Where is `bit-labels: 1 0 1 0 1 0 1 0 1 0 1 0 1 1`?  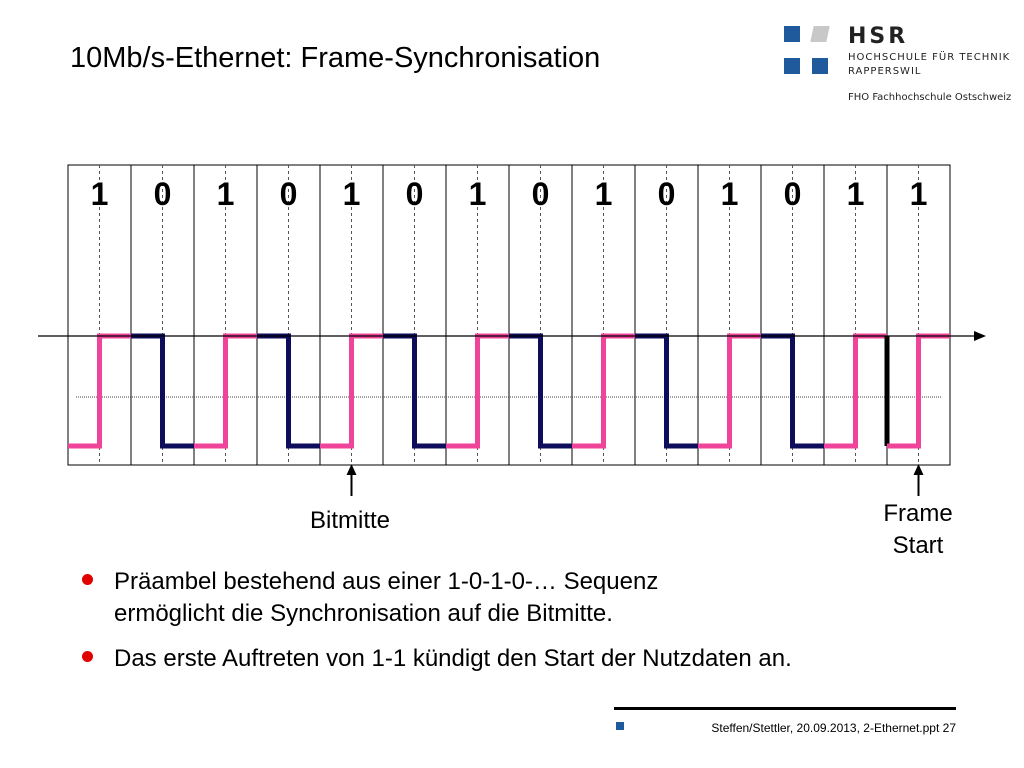 bit-labels: 1 0 1 0 1 0 1 0 1 0 1 0 1 1 is located at coordinates (509, 194).